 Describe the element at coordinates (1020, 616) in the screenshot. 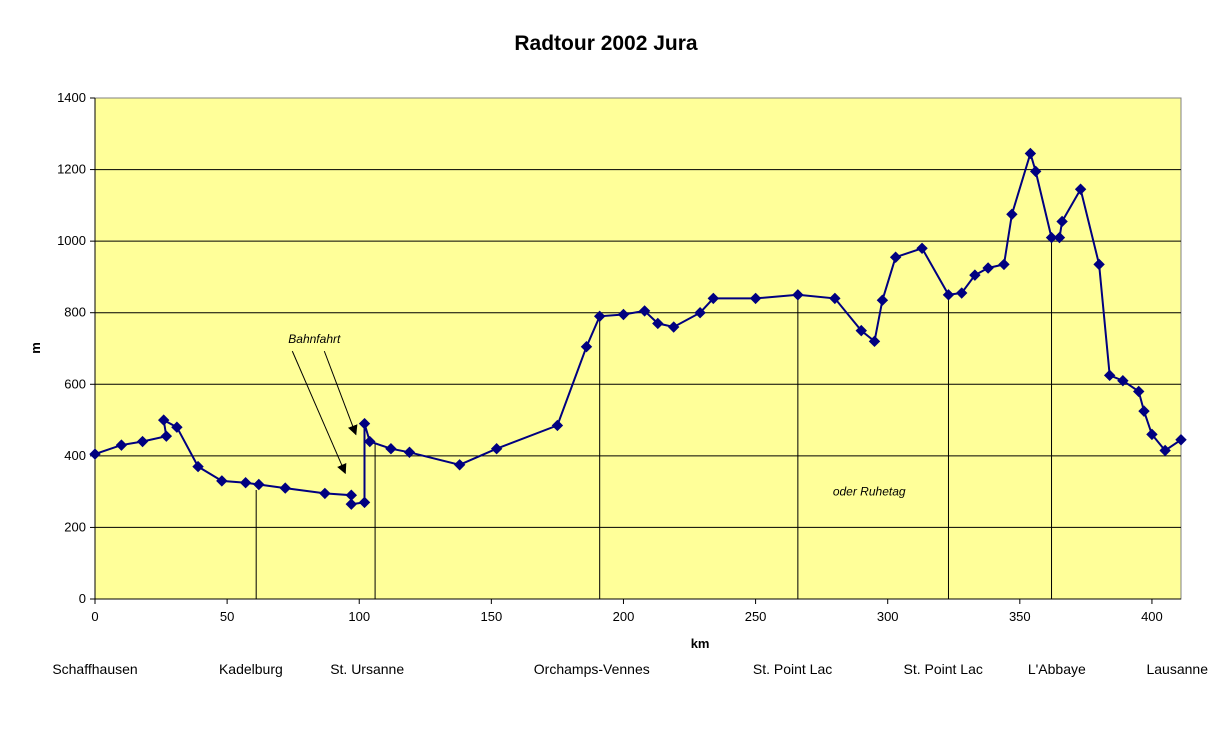

I see `x-tick-label: 350` at that location.